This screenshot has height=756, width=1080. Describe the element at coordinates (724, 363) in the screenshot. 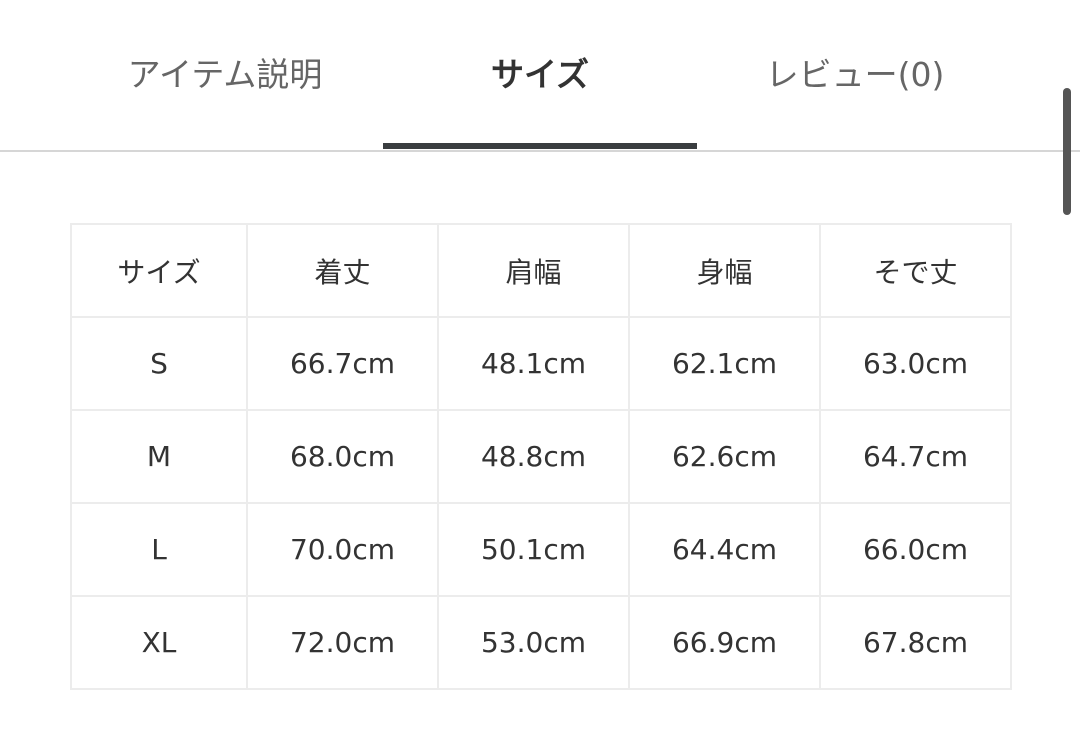

I see `table-cell: 62.1cm` at that location.